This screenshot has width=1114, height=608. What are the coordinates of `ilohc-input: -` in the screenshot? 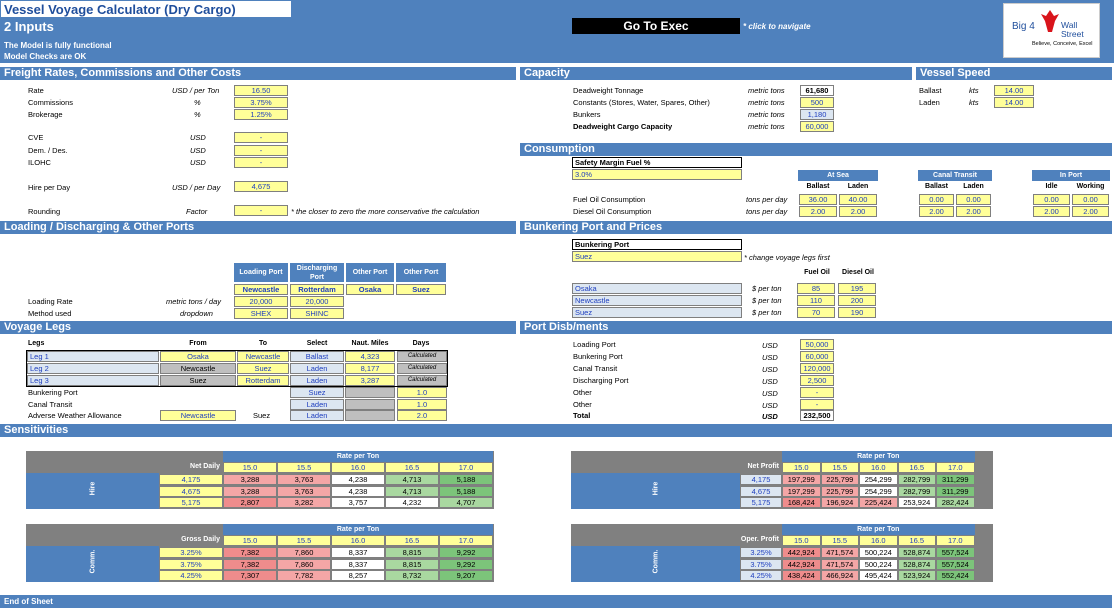 It's located at (261, 162).